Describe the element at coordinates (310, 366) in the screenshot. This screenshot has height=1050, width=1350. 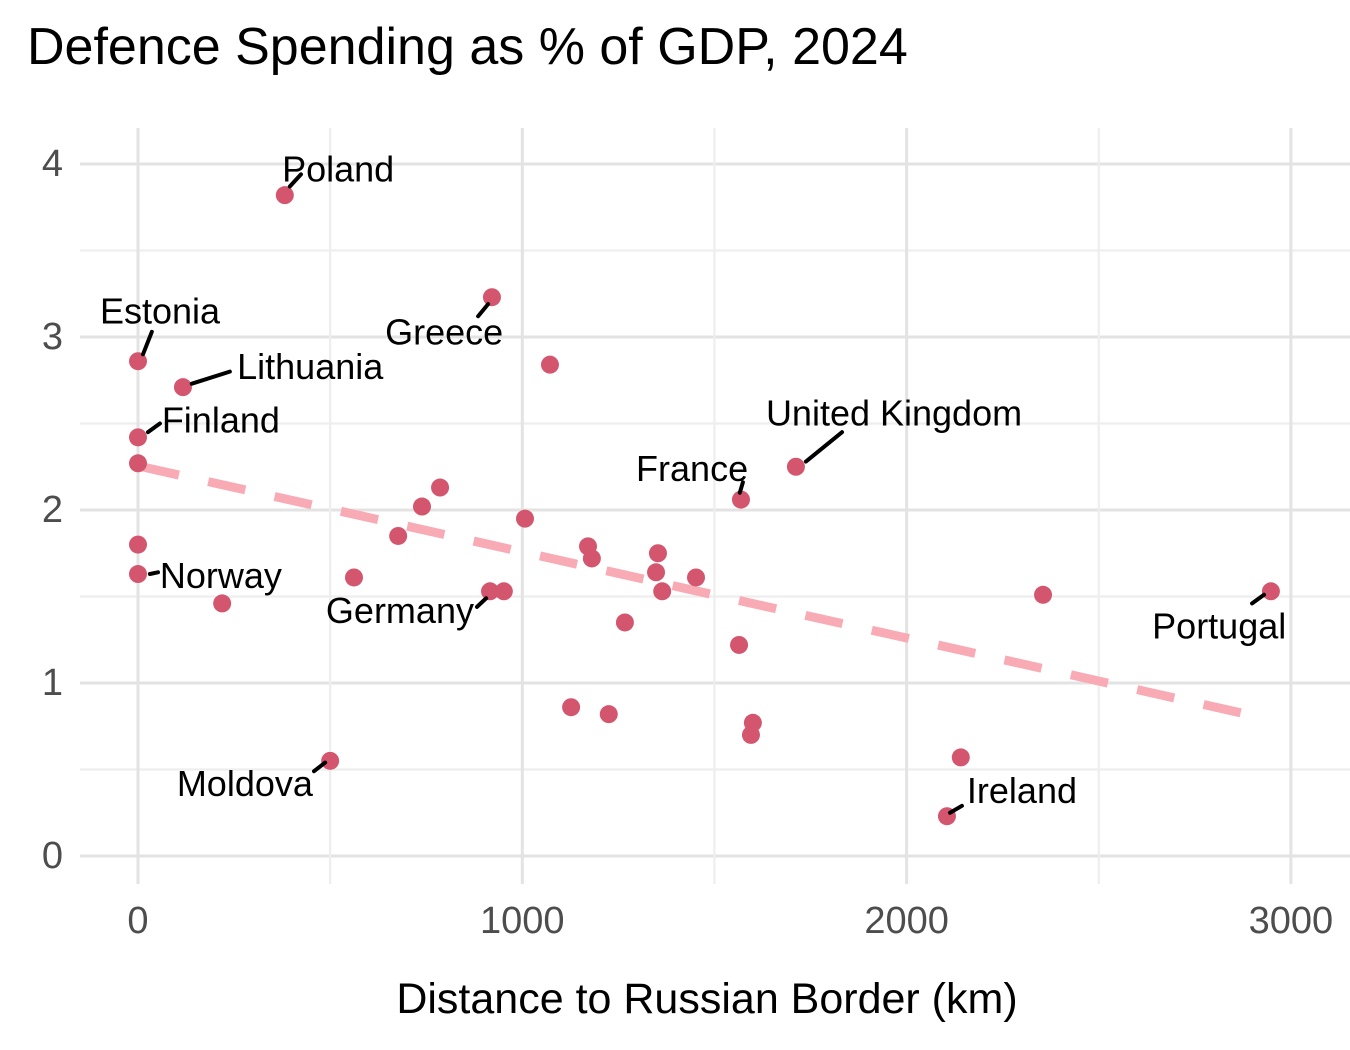
I see `country-label-lithuania: Lithuania` at that location.